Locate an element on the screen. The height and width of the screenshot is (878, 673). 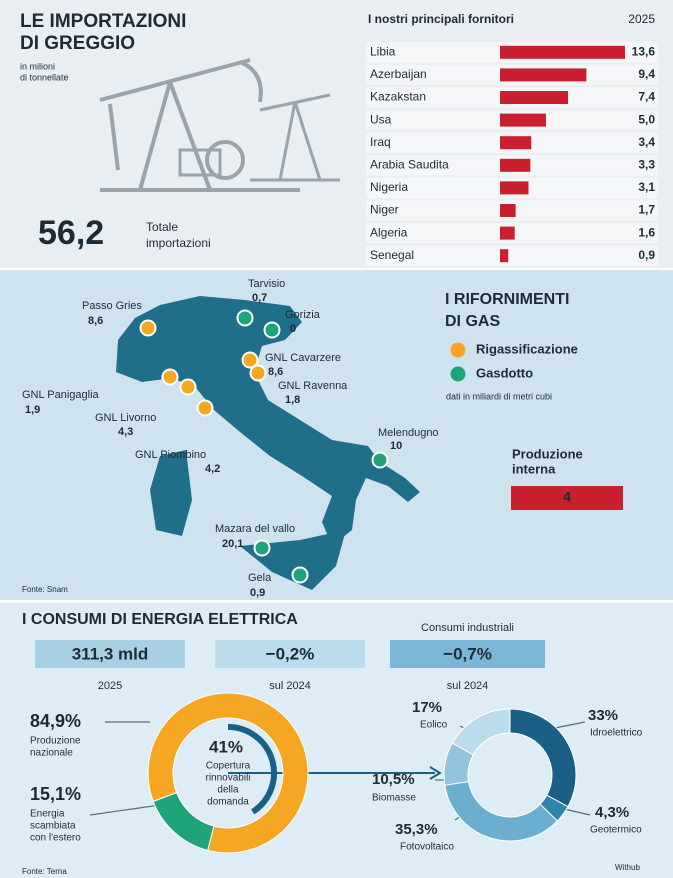
bar-category: Libia is located at coordinates (383, 51).